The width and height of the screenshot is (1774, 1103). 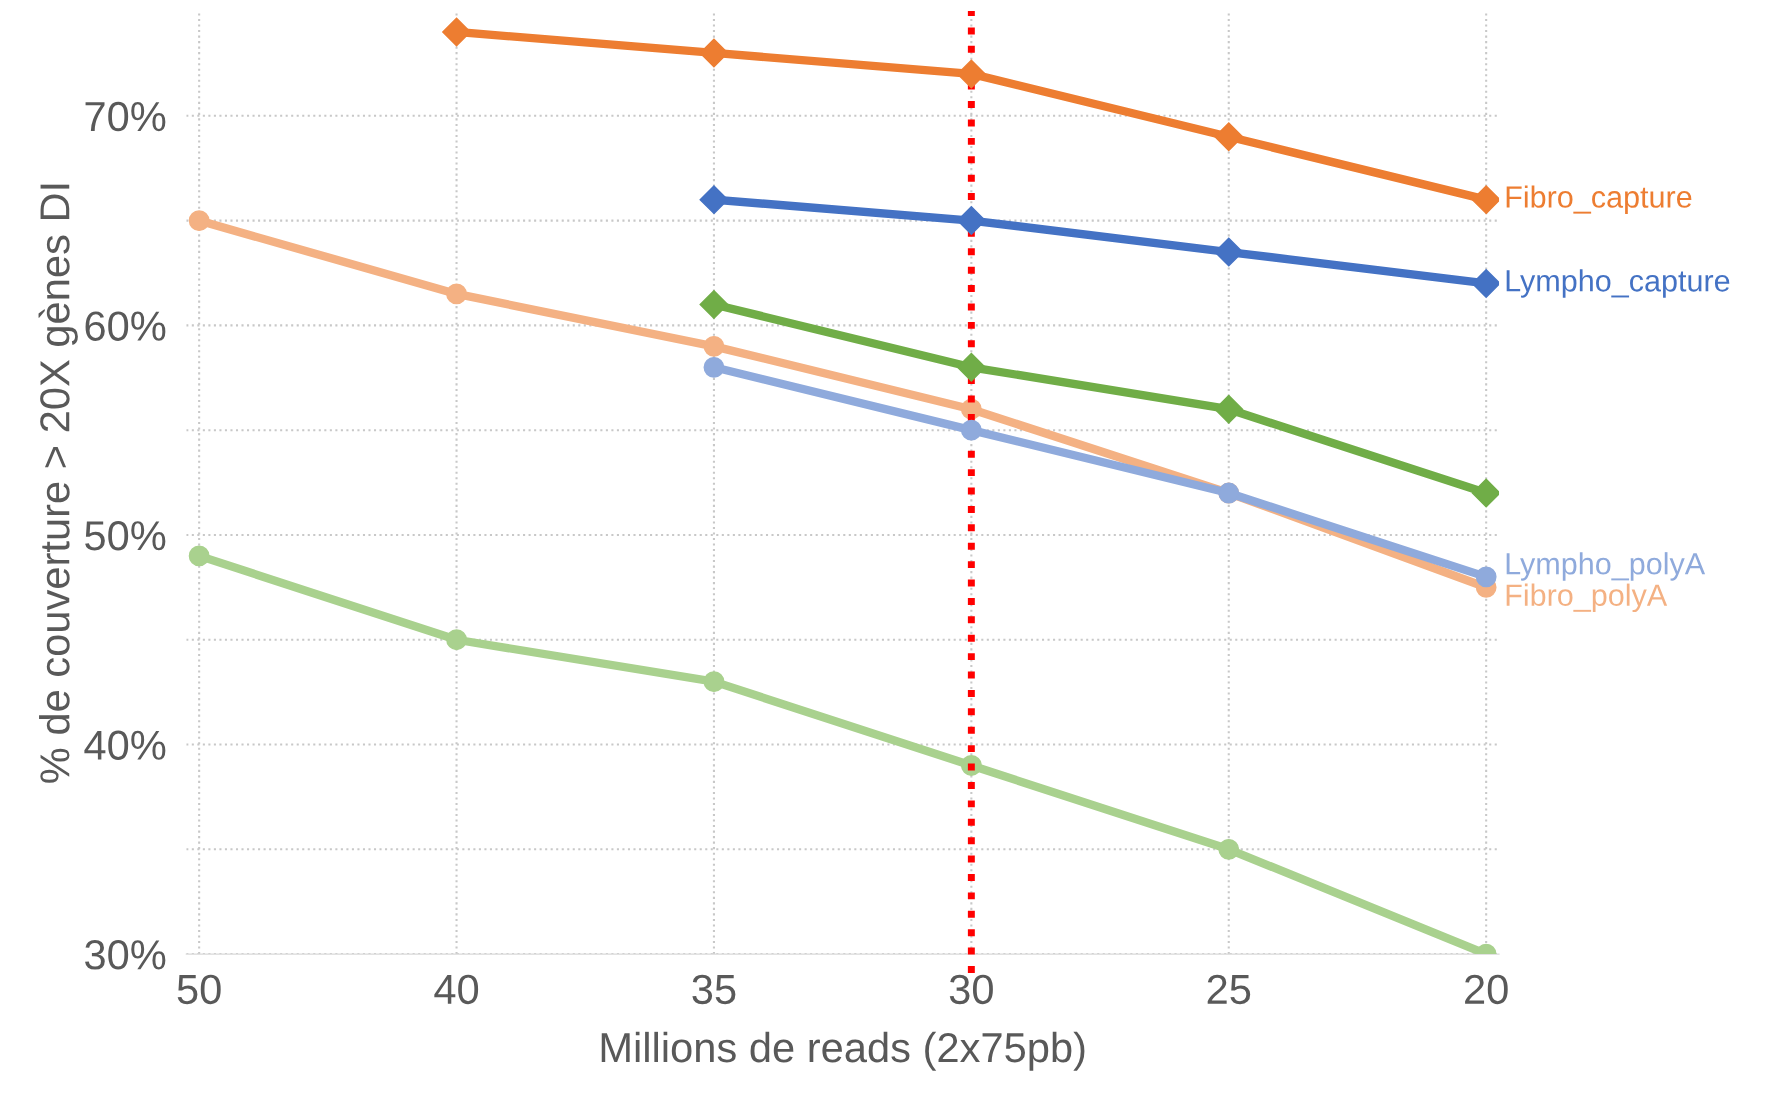 I want to click on x-axis-title: Millions de reads (2x75pb), so click(x=843, y=1051).